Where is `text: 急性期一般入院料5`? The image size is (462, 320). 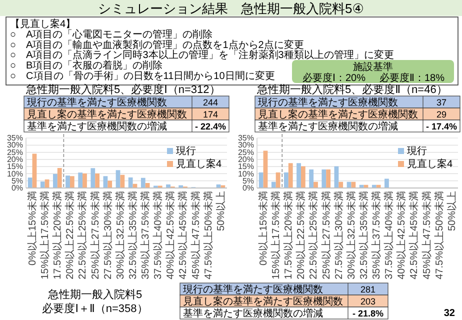
text: 急性期一般入院料5 is located at coordinates (94, 294).